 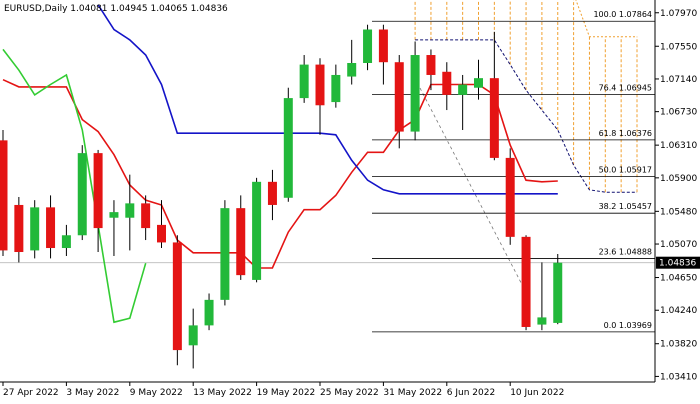 What do you see at coordinates (31, 393) in the screenshot?
I see `x-tick-label: 27 Apr 2022` at bounding box center [31, 393].